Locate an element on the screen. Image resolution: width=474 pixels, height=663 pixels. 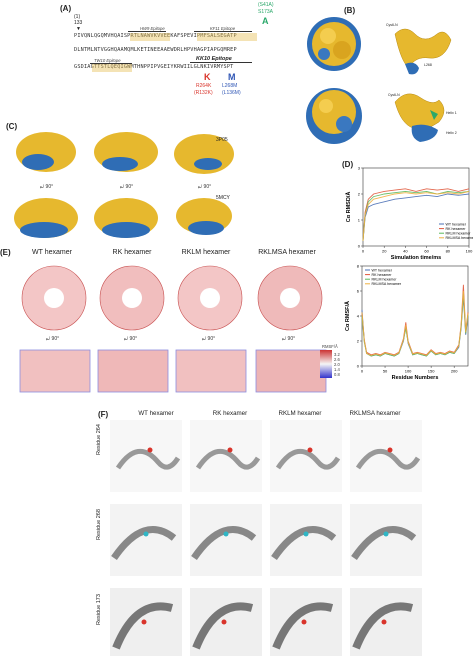
l136m-mutation: (L136M) is located at coordinates (231, 93).